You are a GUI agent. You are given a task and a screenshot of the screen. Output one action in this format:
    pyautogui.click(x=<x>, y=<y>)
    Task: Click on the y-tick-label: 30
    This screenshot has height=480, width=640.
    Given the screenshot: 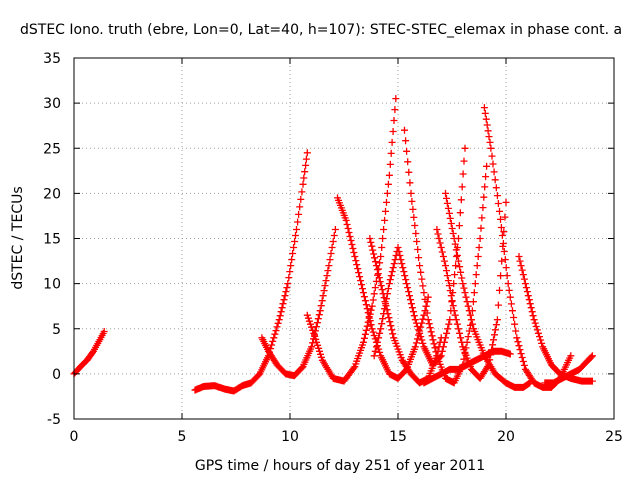 What is the action you would take?
    pyautogui.click(x=52, y=104)
    